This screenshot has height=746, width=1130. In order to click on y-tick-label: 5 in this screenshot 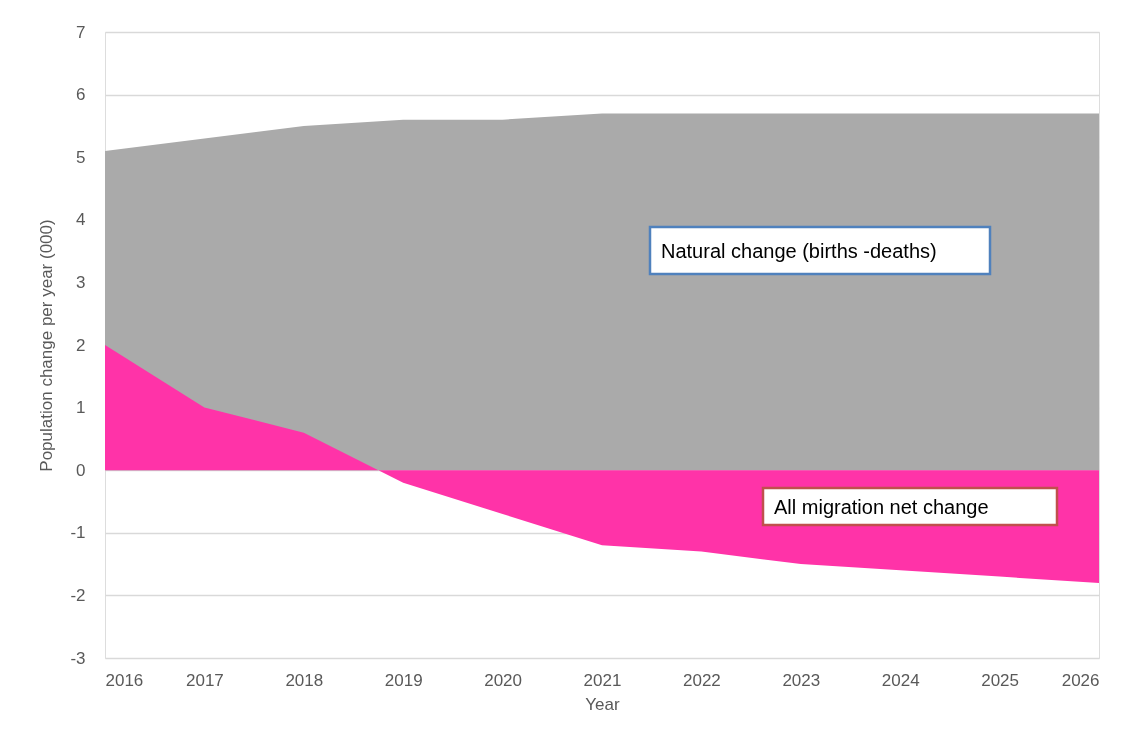, I will do `click(81, 157)`.